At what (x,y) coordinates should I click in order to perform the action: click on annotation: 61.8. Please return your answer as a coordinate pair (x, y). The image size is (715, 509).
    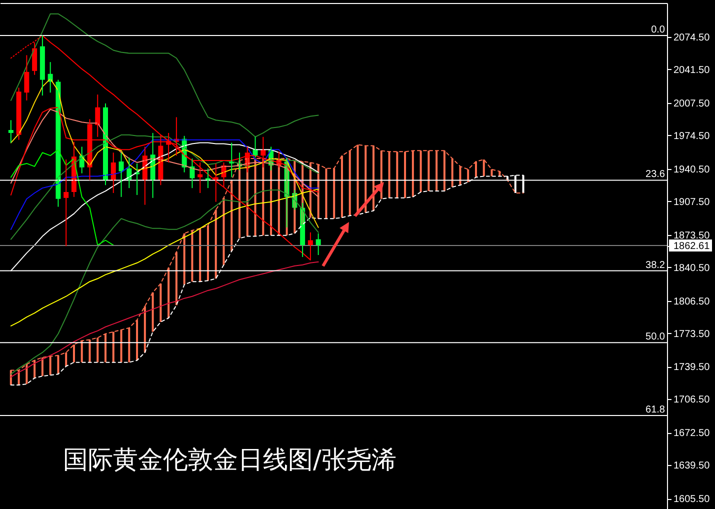
    Looking at the image, I should click on (656, 410).